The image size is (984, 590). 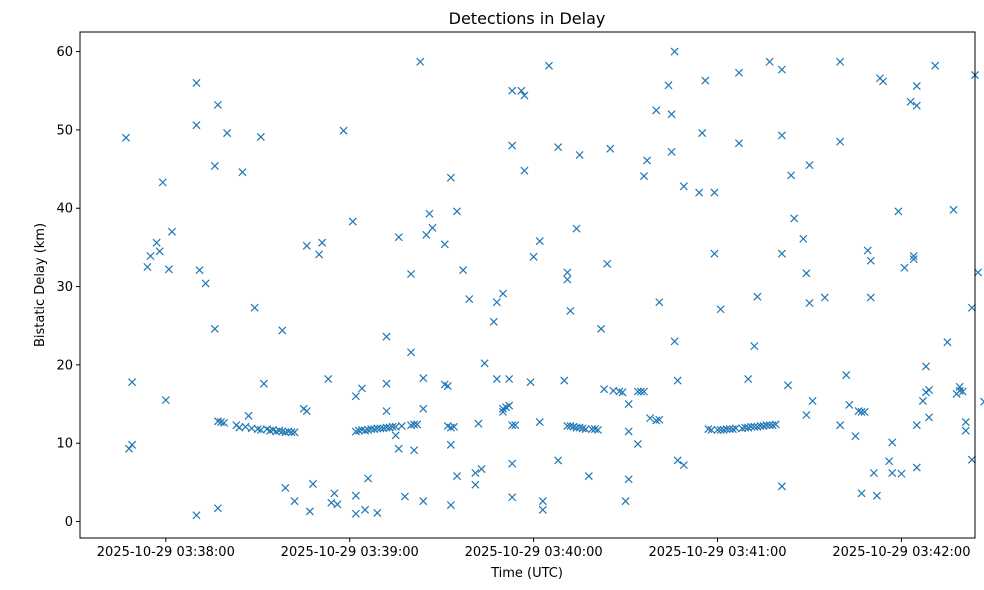 I want to click on y-tick-label: 10, so click(x=64, y=444).